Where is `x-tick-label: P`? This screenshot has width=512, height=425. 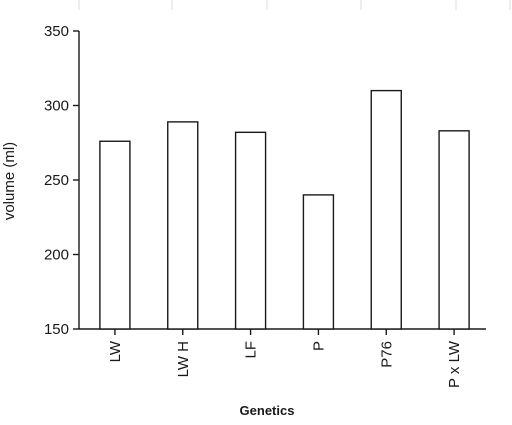 x-tick-label: P is located at coordinates (318, 346).